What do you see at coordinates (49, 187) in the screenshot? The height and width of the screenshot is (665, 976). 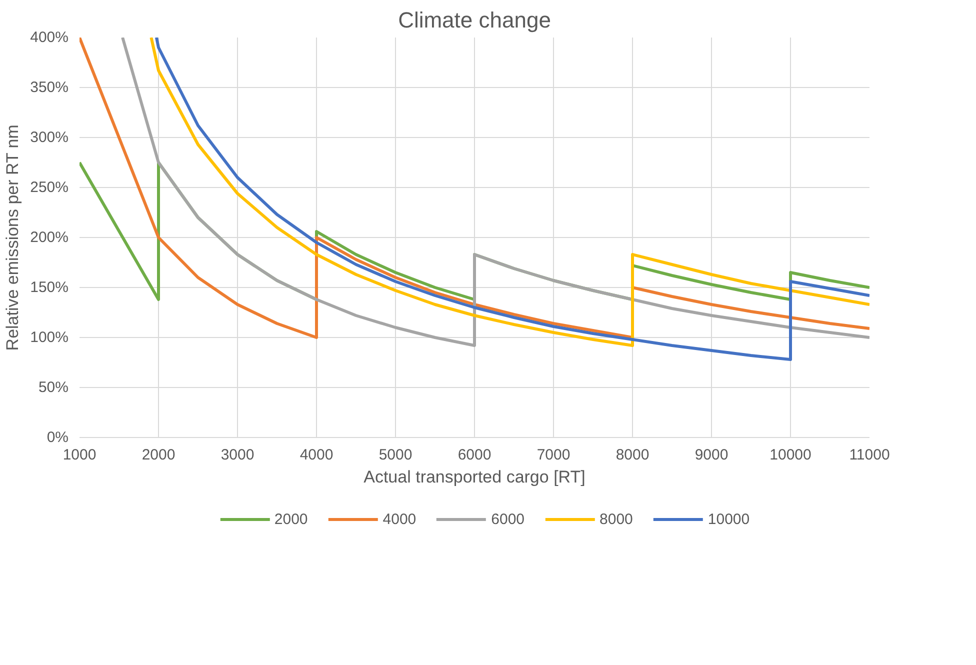 I see `y-tick-label: 250%` at bounding box center [49, 187].